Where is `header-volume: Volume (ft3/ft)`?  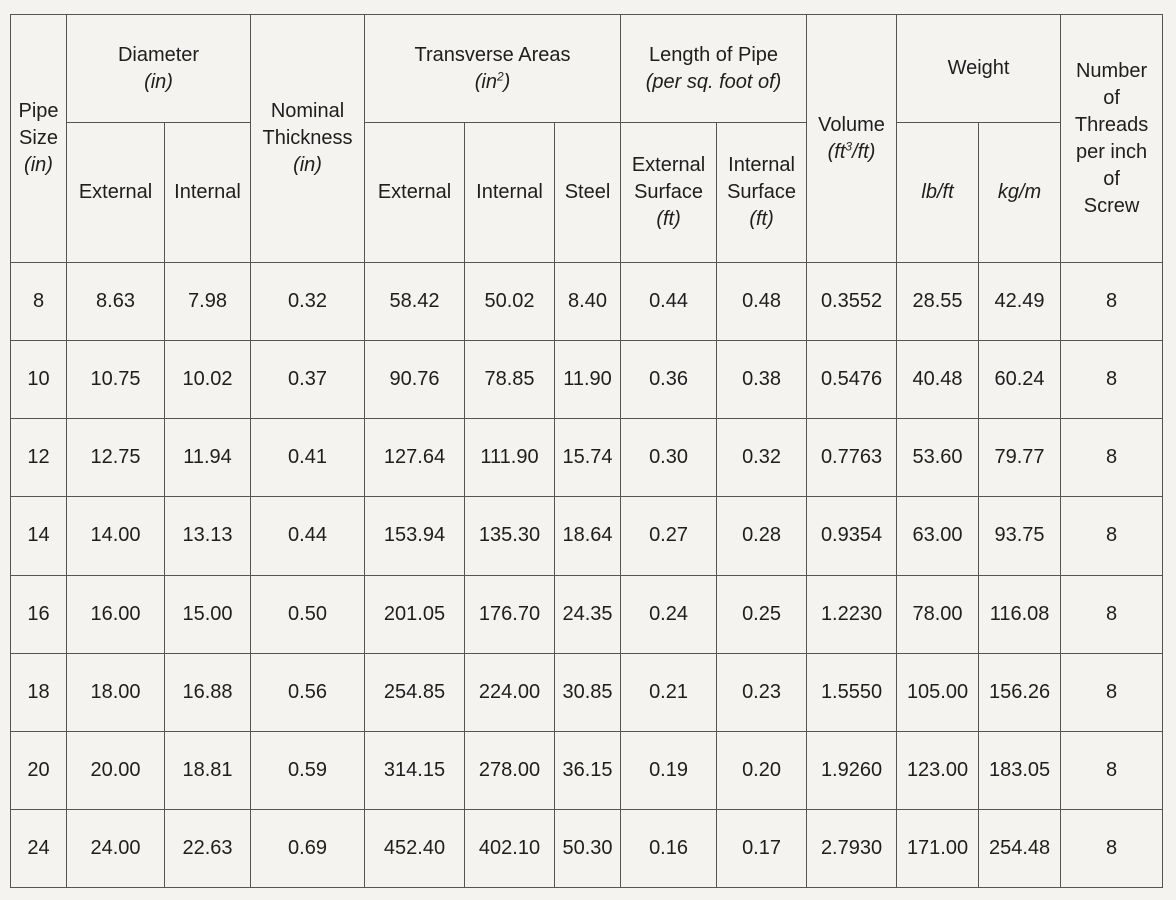
header-volume: Volume (ft3/ft) is located at coordinates (852, 138).